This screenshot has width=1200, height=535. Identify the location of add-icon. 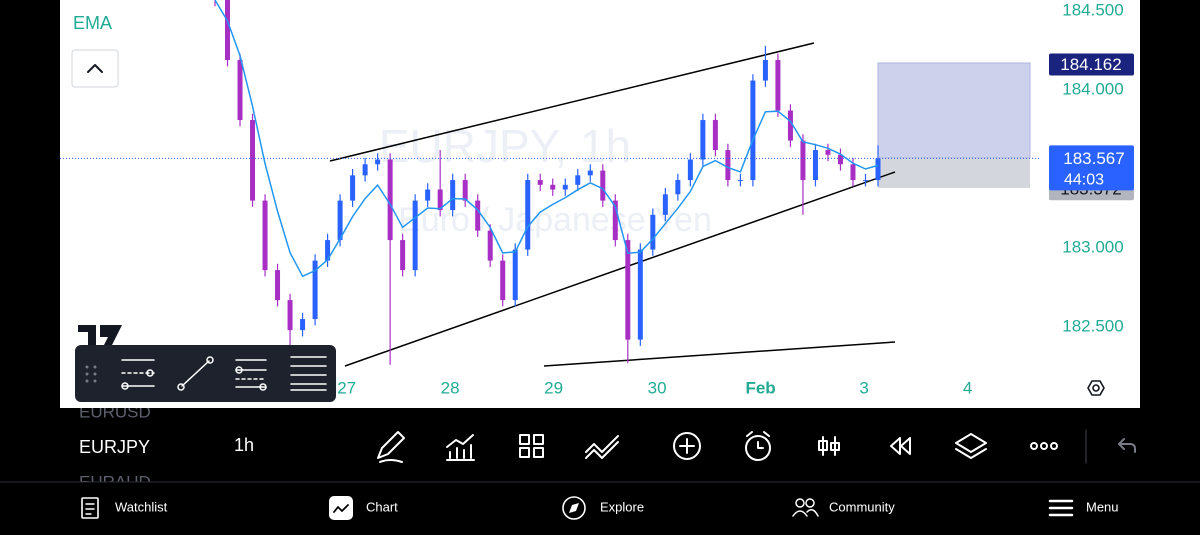
(687, 446).